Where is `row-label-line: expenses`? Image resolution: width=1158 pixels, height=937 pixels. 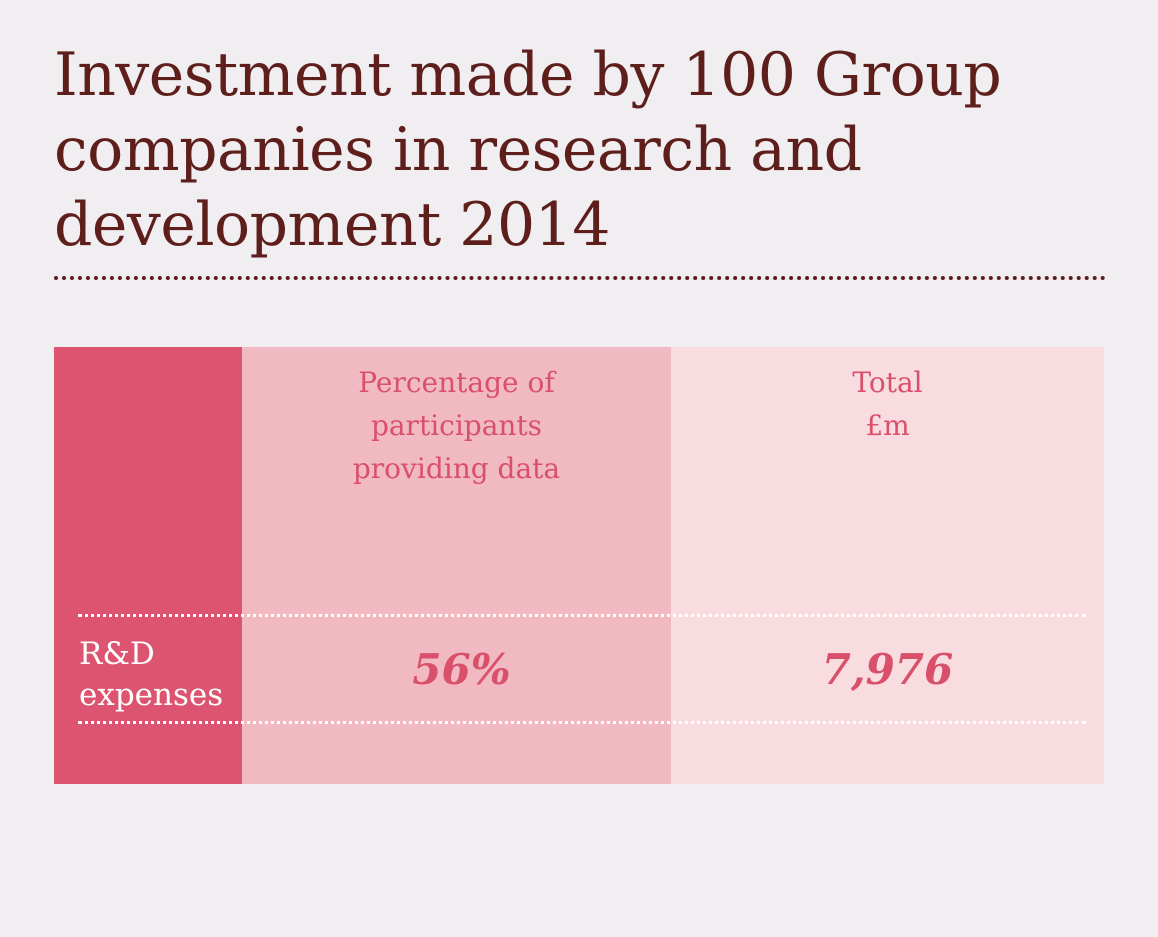 row-label-line: expenses is located at coordinates (151, 695).